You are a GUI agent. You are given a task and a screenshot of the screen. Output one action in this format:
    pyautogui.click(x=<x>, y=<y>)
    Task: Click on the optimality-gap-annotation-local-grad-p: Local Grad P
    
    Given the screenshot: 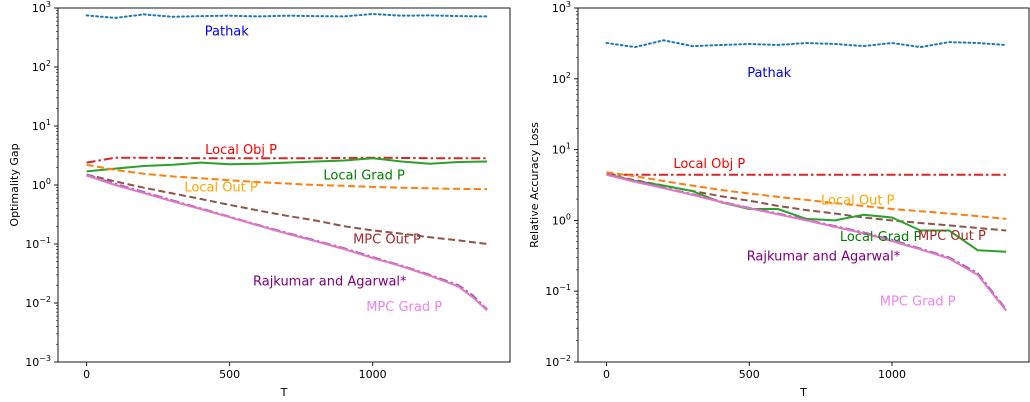 What is the action you would take?
    pyautogui.click(x=364, y=175)
    